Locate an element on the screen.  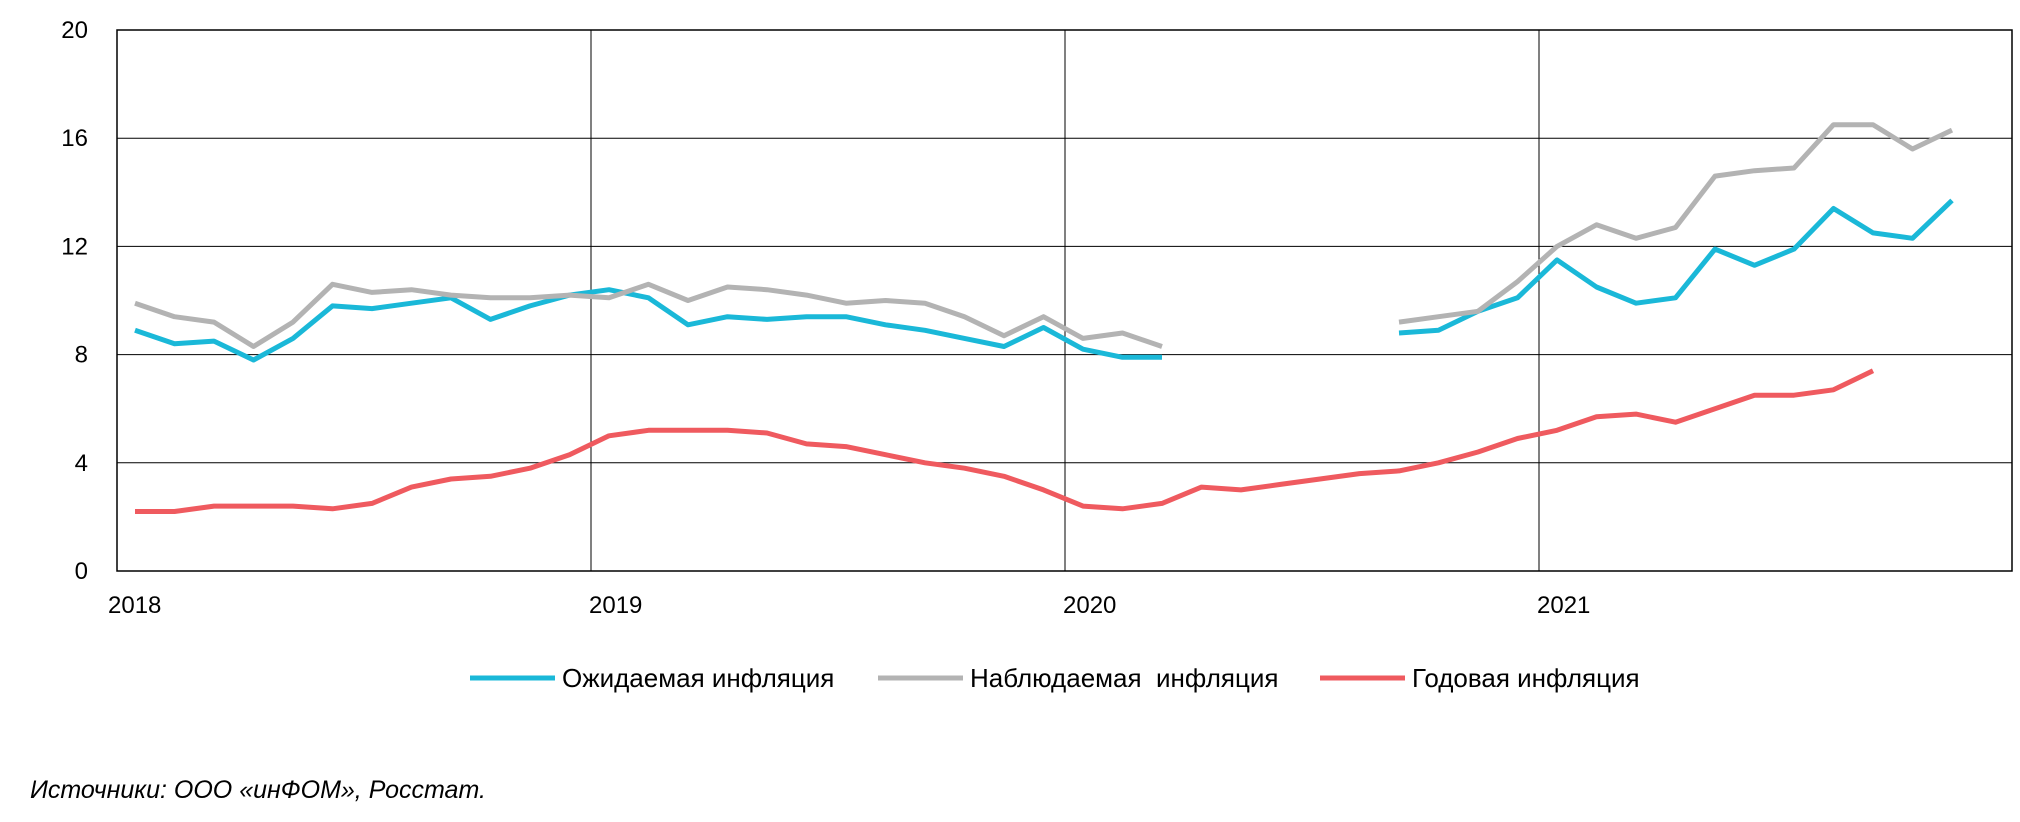
y-tick-label: 16 is located at coordinates (74, 138).